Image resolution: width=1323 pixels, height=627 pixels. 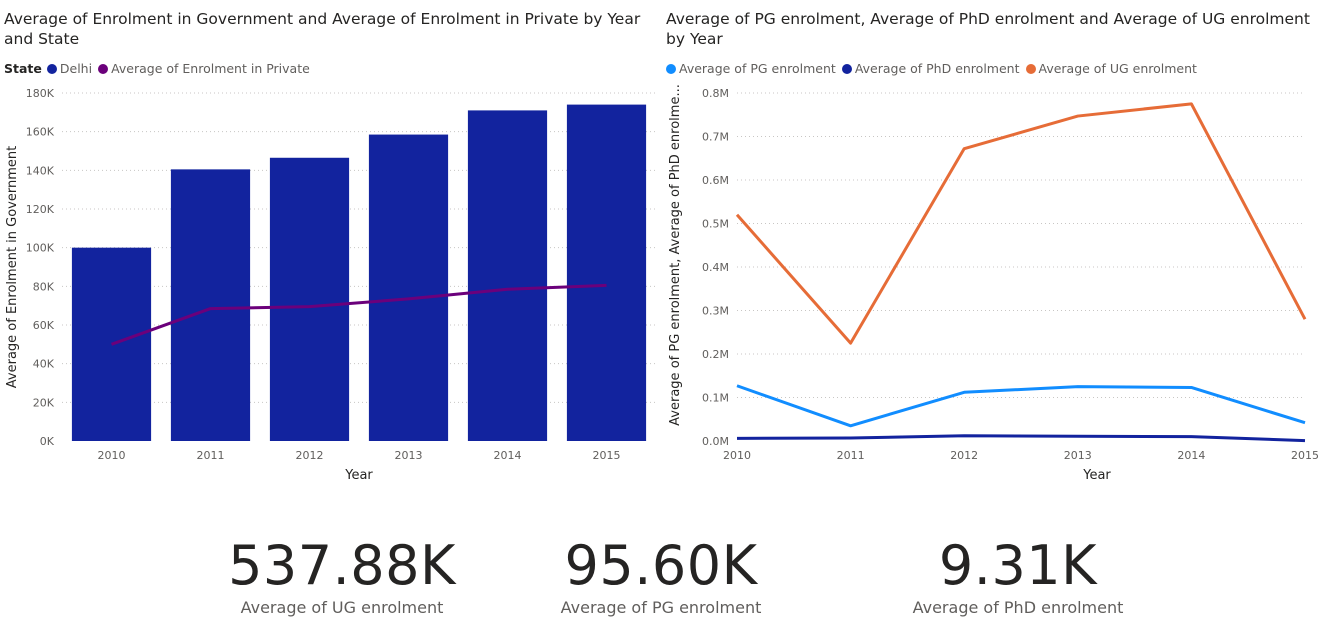 I want to click on card-phd-enrolment: 9.31K Average of PhD enrolment, so click(x=1018, y=576).